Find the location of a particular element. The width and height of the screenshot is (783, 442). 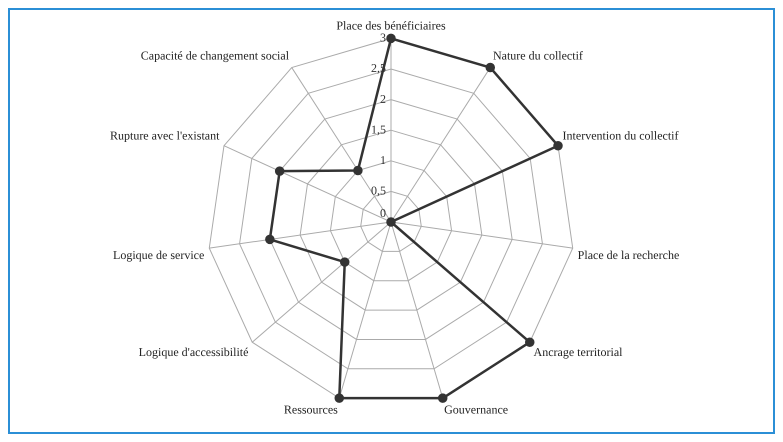

y-tick-label: 0,5 is located at coordinates (378, 191).